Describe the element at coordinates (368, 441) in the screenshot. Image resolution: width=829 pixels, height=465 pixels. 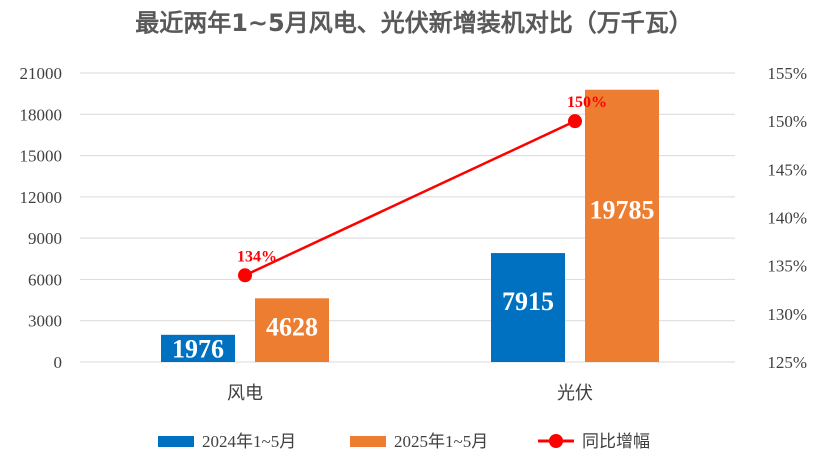
I see `legend-swatch-2025` at that location.